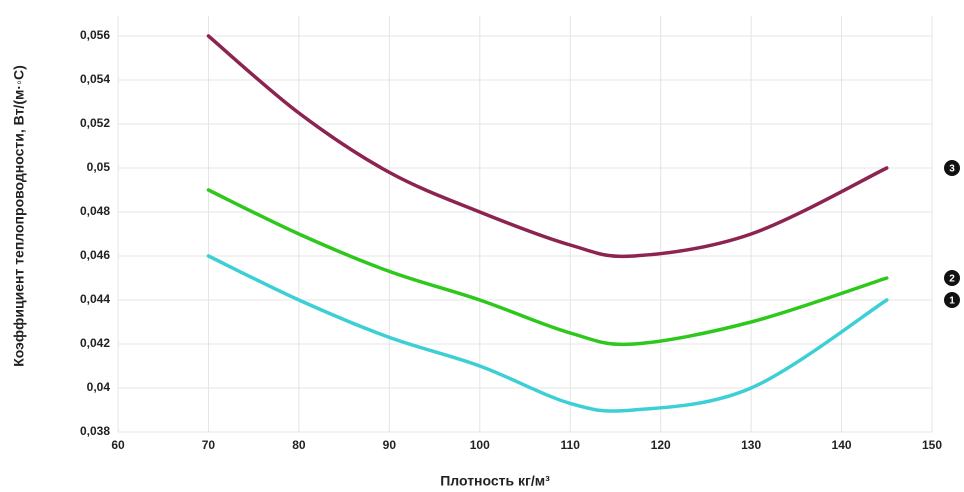 The image size is (964, 492). I want to click on legend-label: 1, so click(952, 301).